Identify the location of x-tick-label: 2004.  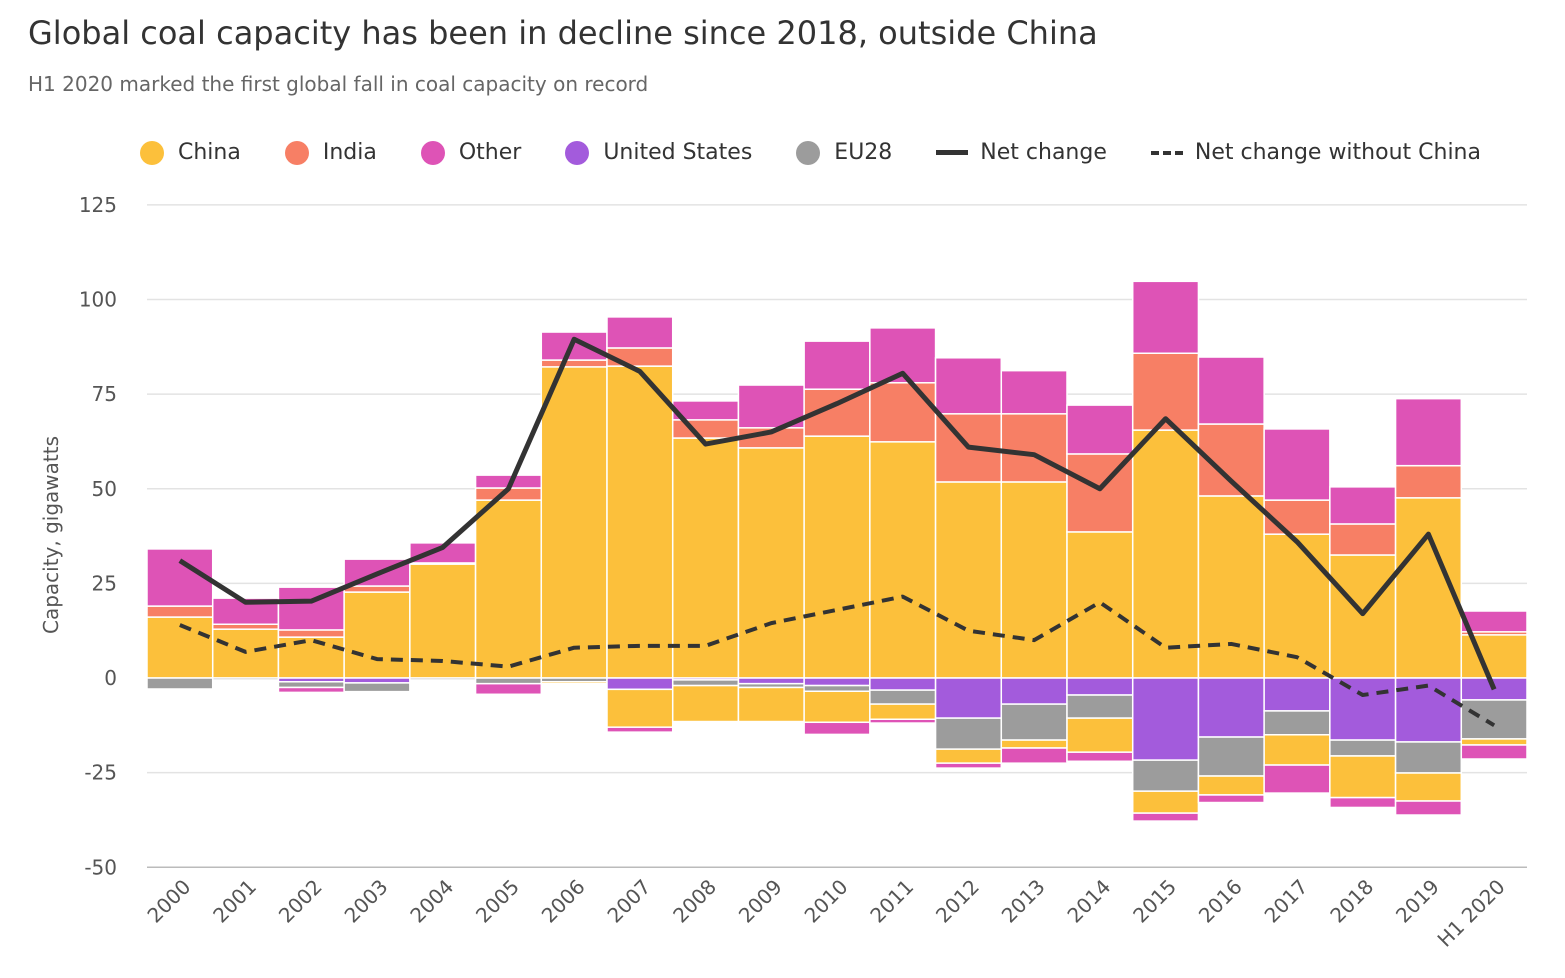
(431, 901).